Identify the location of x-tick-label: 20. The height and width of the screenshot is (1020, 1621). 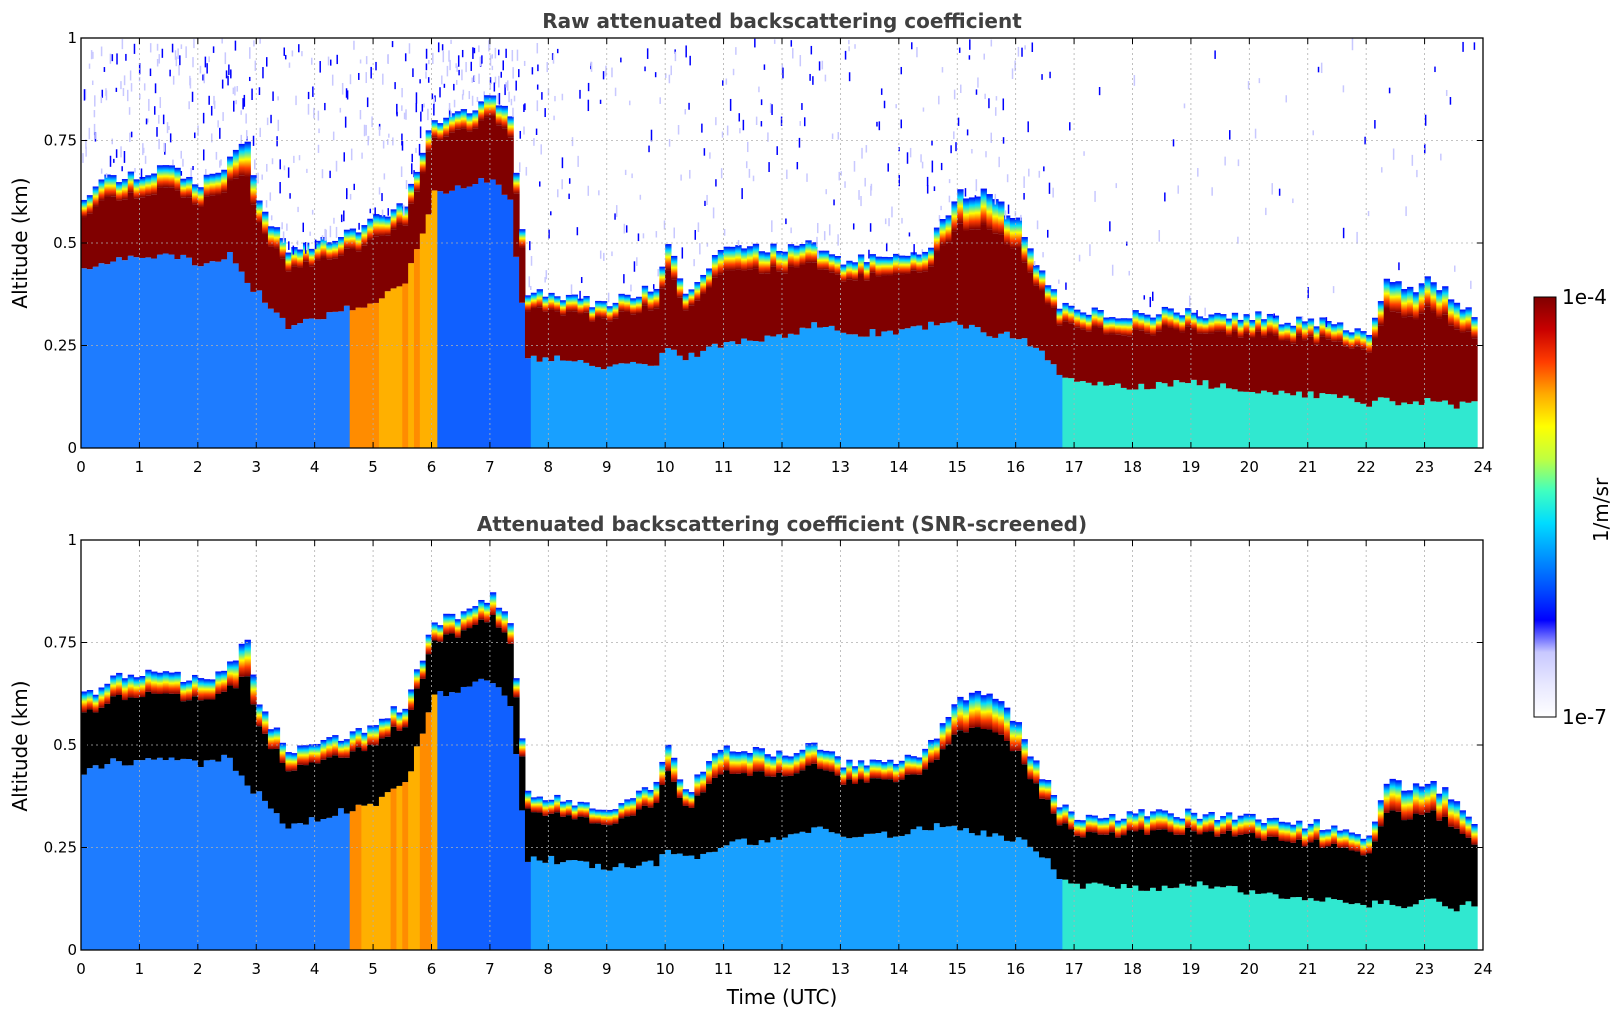
(1249, 467).